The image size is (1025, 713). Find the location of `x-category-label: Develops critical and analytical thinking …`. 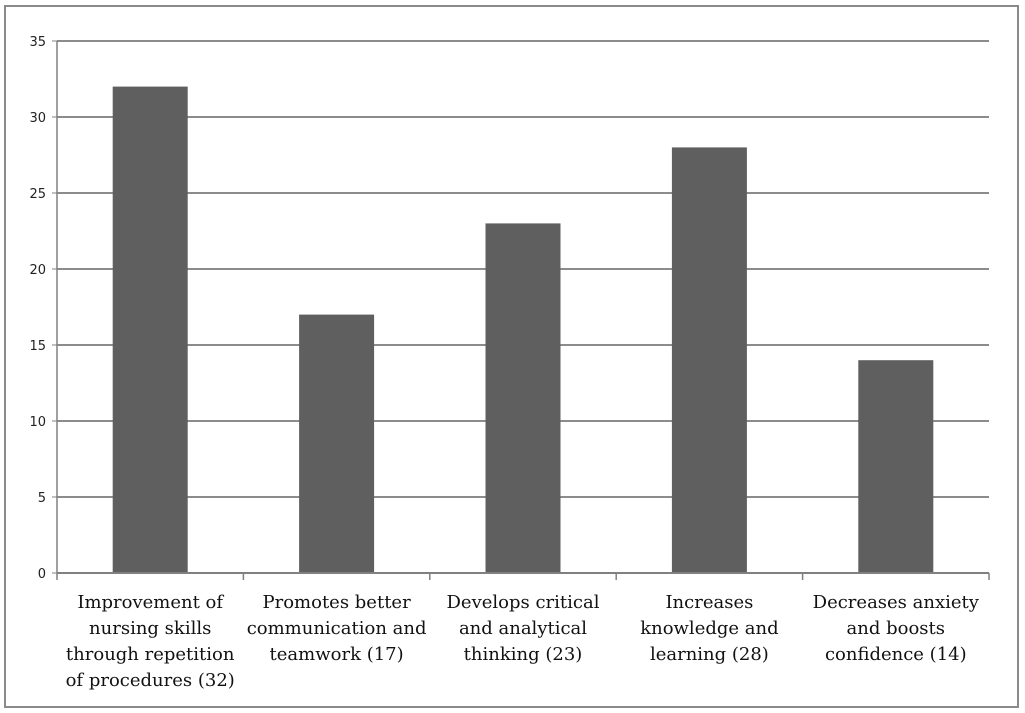

x-category-label: Develops critical and analytical thinking … is located at coordinates (523, 628).